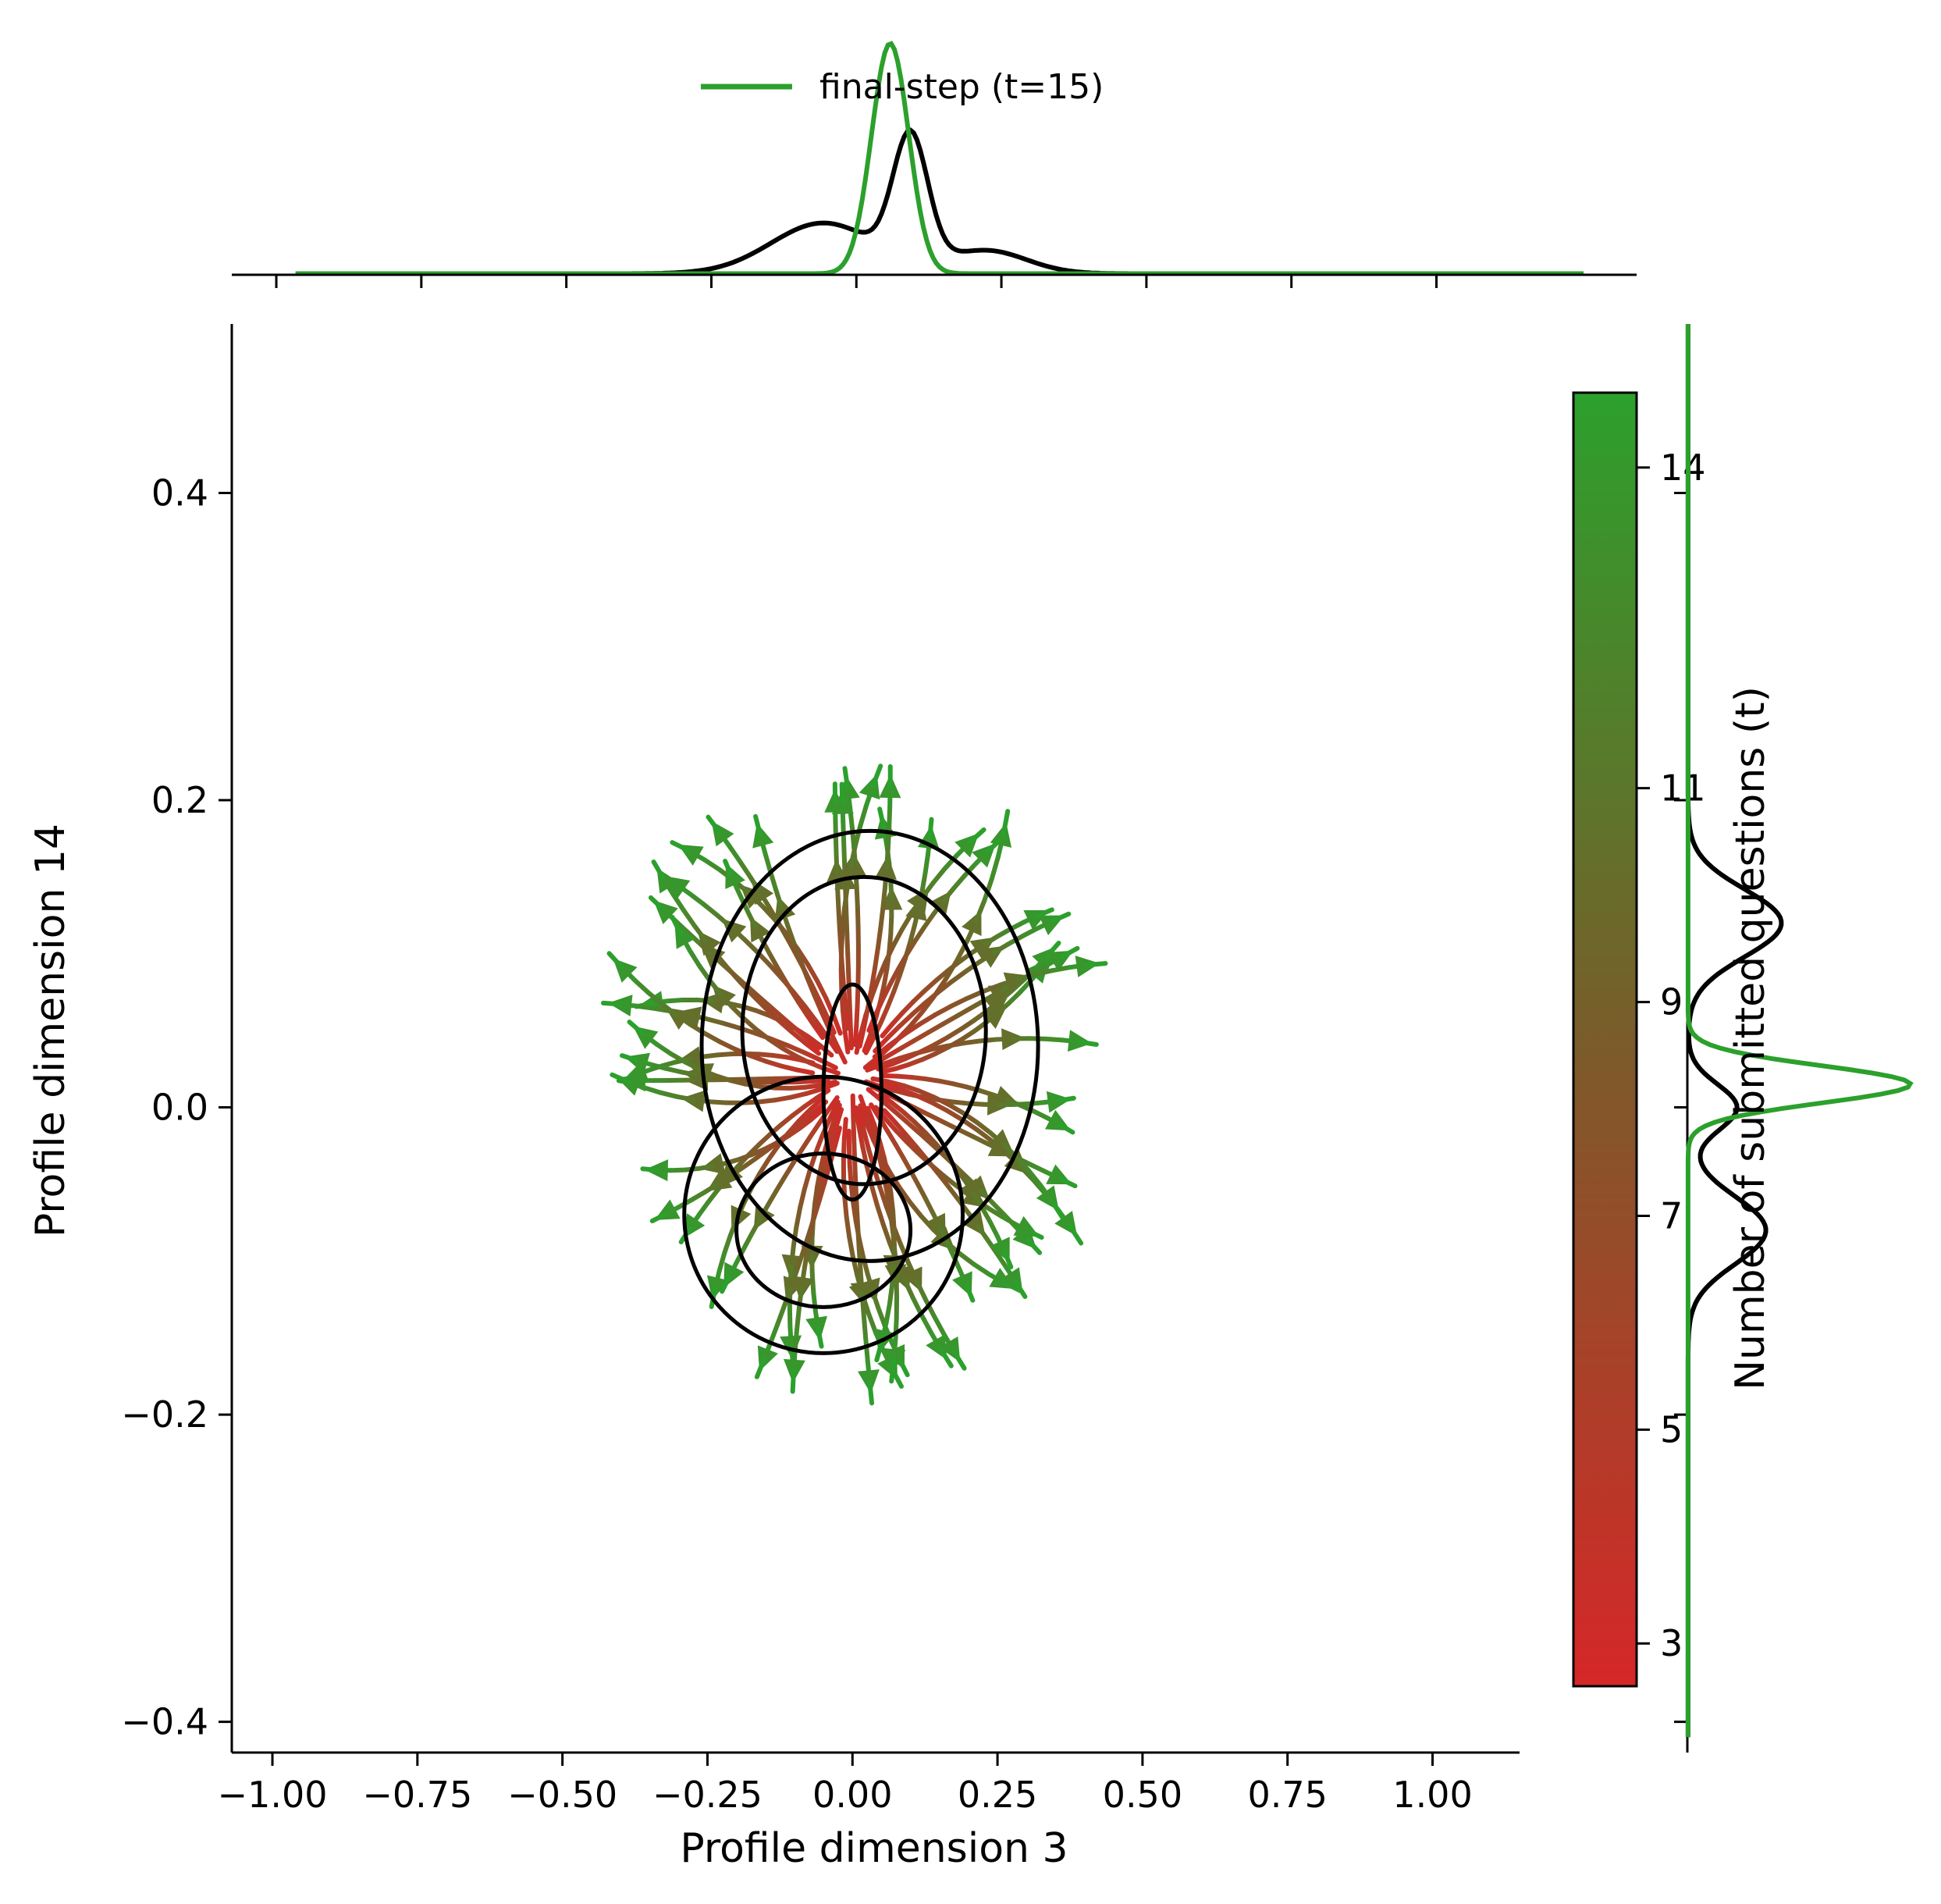 This screenshot has height=1904, width=1941. I want to click on colorbar-tick-label: 9, so click(1672, 1002).